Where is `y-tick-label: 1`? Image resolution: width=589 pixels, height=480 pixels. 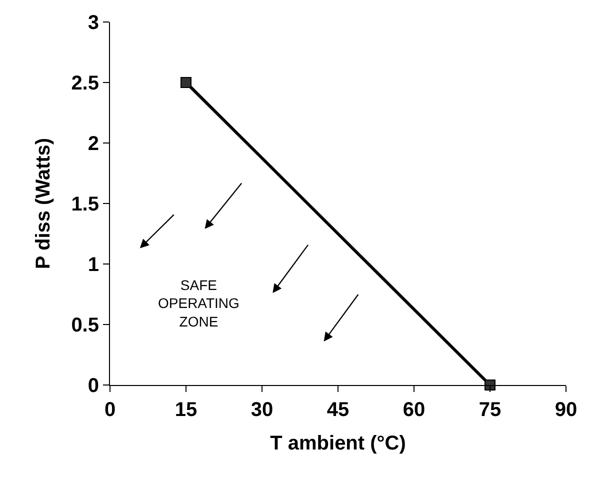
y-tick-label: 1 is located at coordinates (93, 265).